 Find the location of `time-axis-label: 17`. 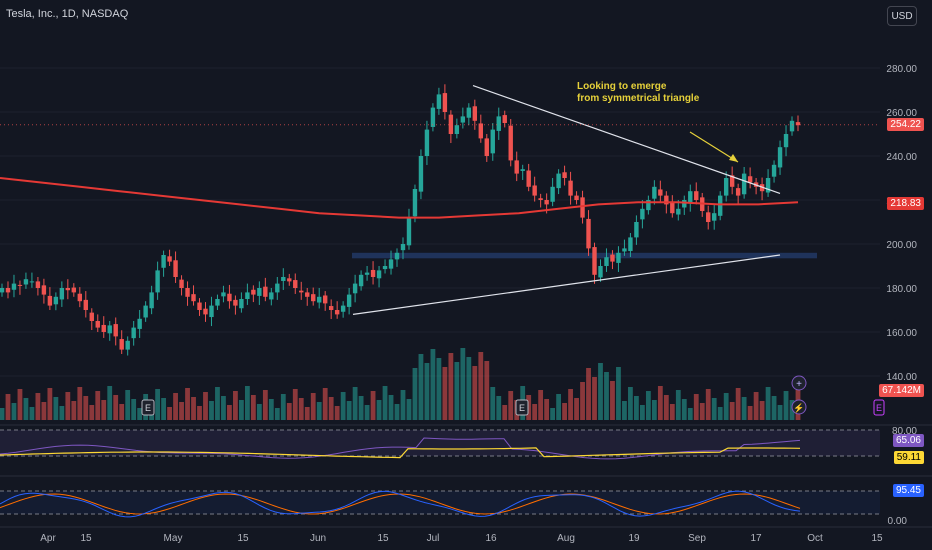

time-axis-label: 17 is located at coordinates (756, 538).